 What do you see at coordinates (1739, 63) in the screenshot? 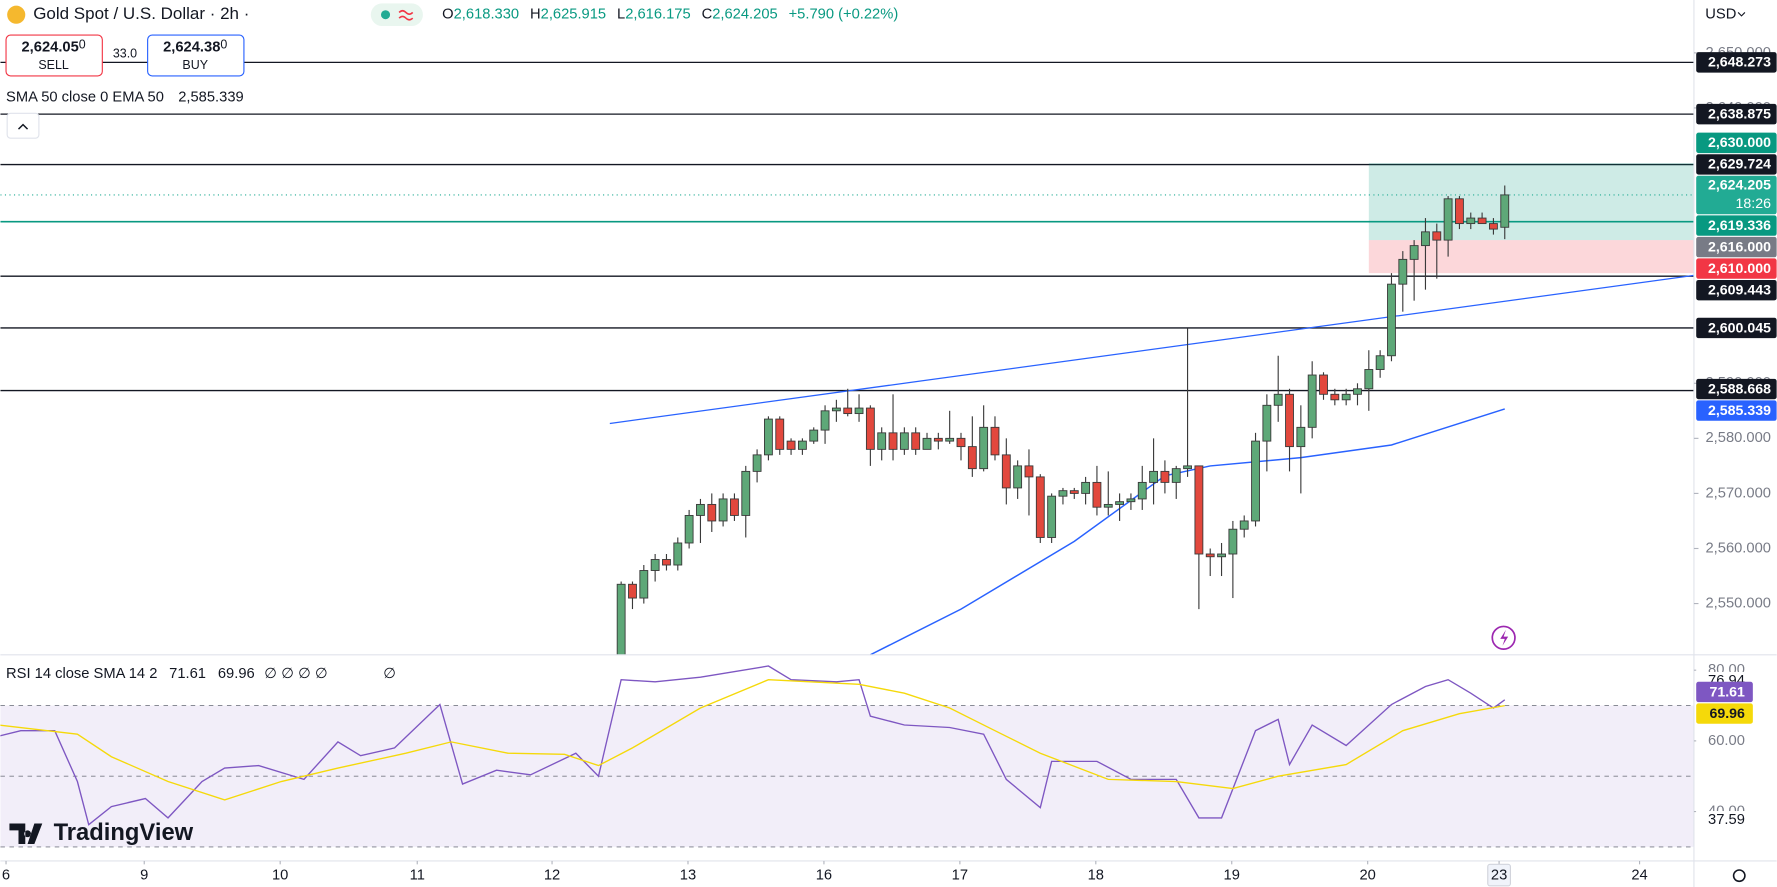
I see `level-label-text: 2,648.273` at bounding box center [1739, 63].